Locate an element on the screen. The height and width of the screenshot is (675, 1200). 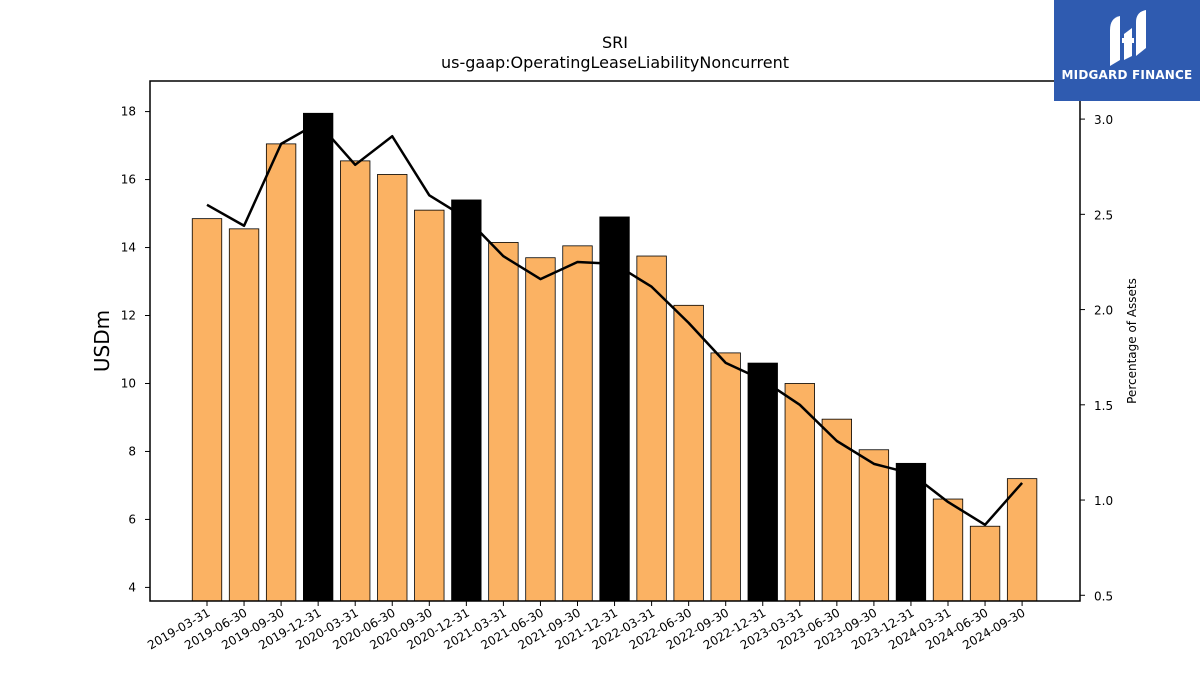
y-tick-label-right: 0.5 is located at coordinates (1103, 596).